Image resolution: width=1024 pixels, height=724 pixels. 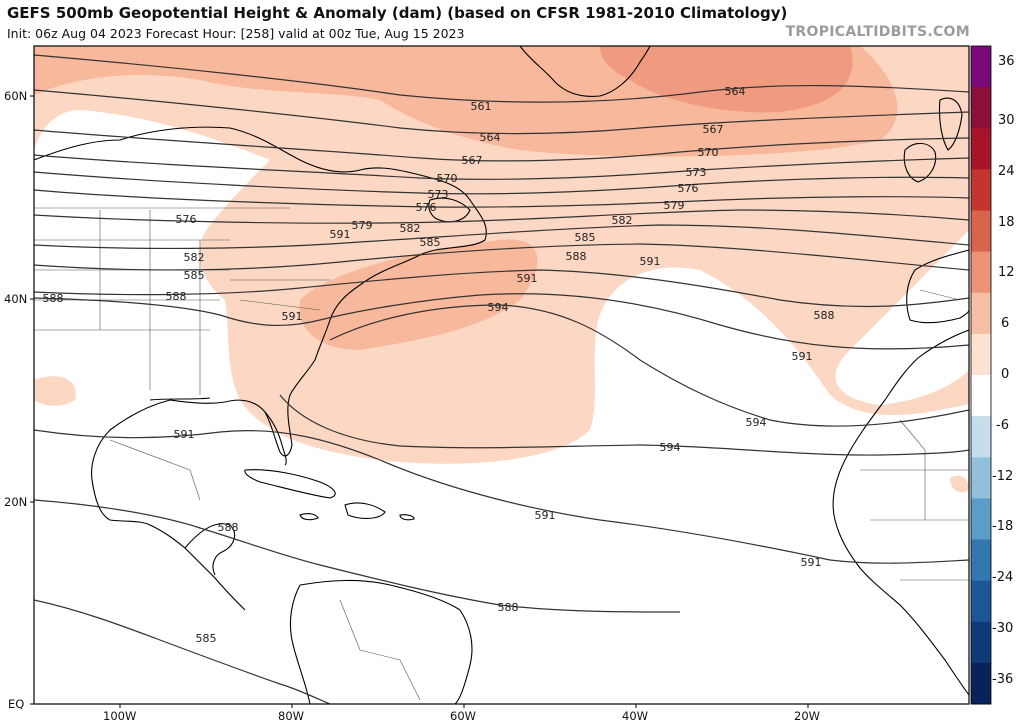 I want to click on colorbar-label: -24, so click(x=1003, y=577).